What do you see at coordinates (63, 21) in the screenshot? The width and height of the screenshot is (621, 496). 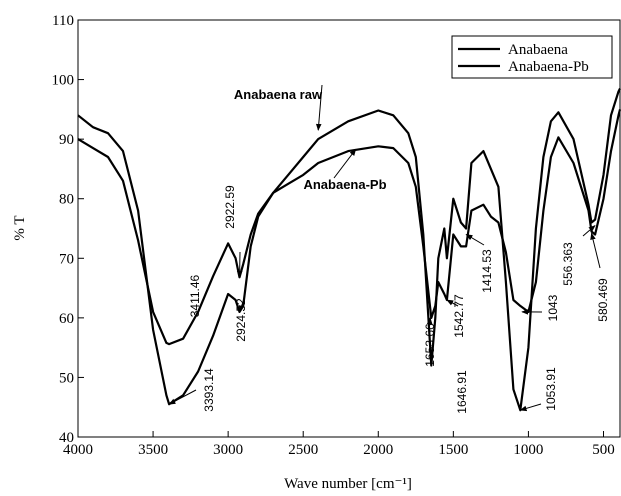 I see `y-tick-label: 110` at bounding box center [63, 21].